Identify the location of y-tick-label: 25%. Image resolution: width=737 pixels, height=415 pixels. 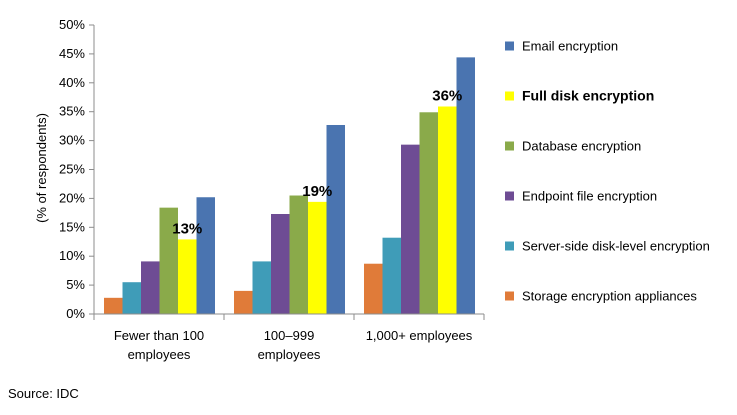
(72, 169).